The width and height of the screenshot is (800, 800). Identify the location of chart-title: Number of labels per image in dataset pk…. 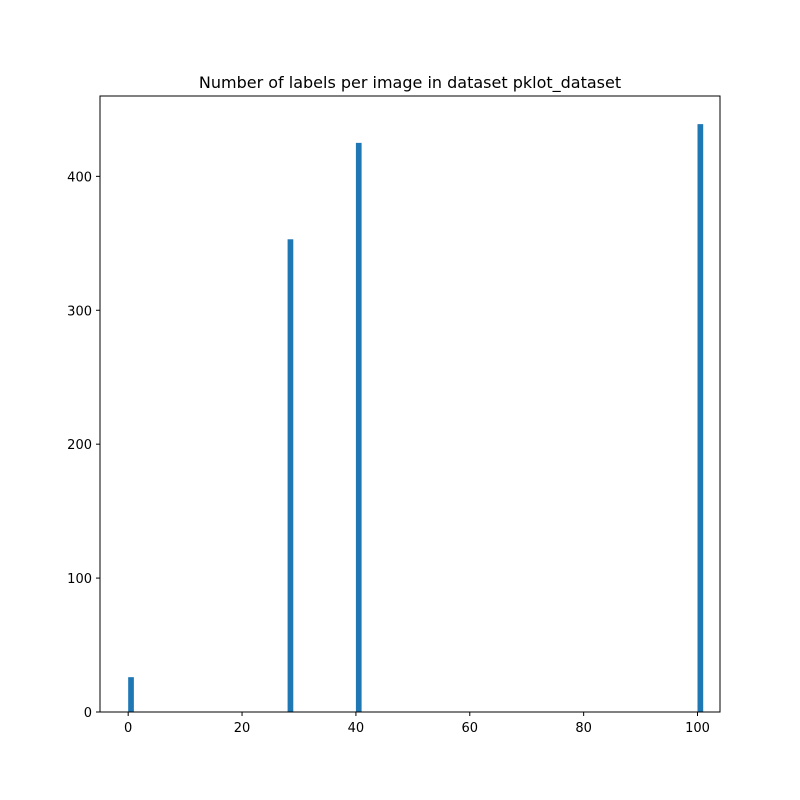
(410, 83).